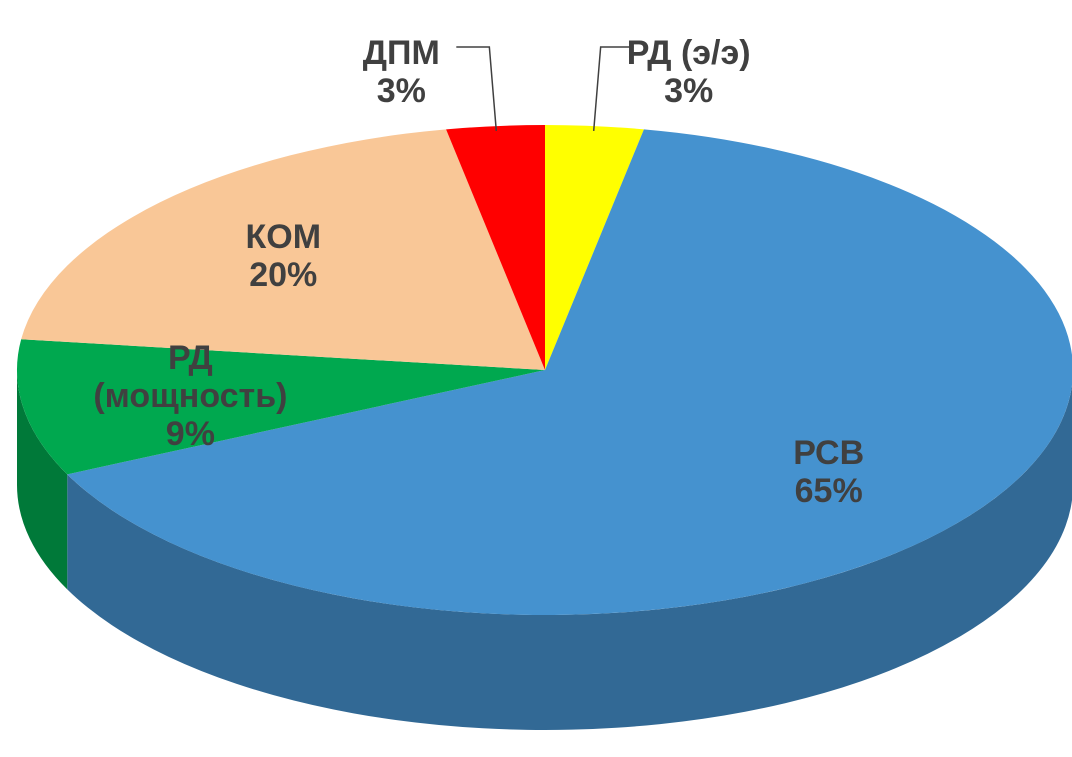 The image size is (1072, 757). I want to click on data-label-value: 9%, so click(190, 434).